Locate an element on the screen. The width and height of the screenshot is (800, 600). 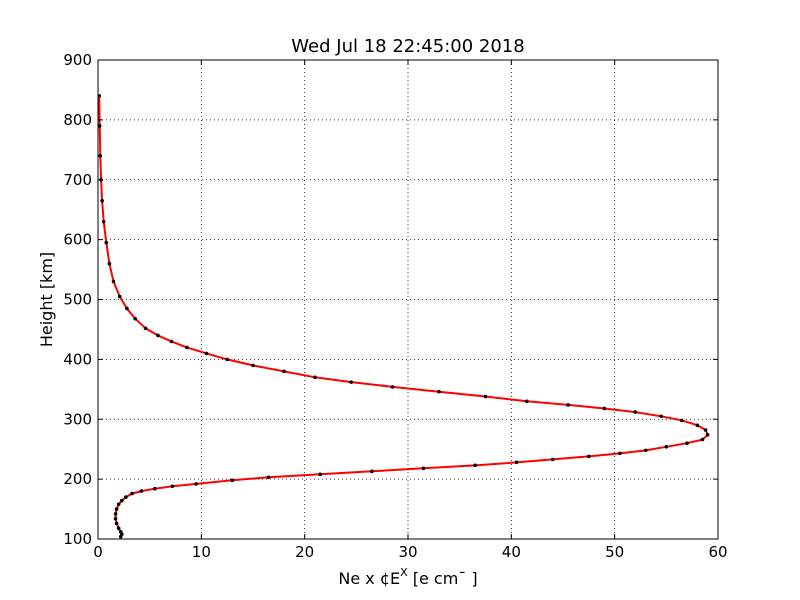
x-axis-label-superscript: X is located at coordinates (404, 572).